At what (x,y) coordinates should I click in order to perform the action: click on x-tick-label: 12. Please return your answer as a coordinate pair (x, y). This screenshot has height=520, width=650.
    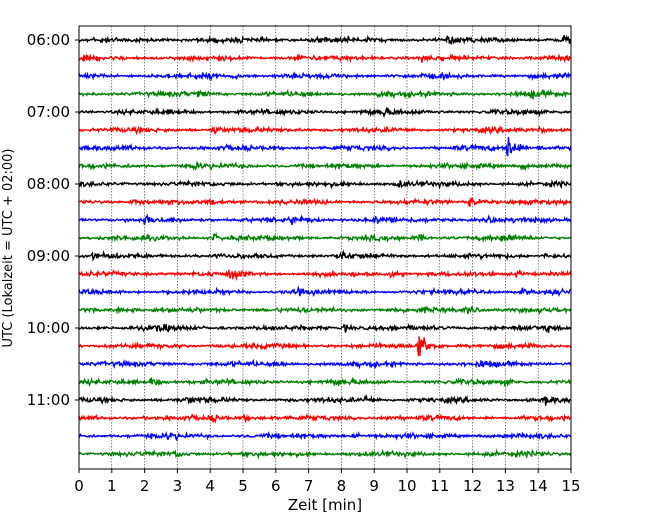
    Looking at the image, I should click on (472, 486).